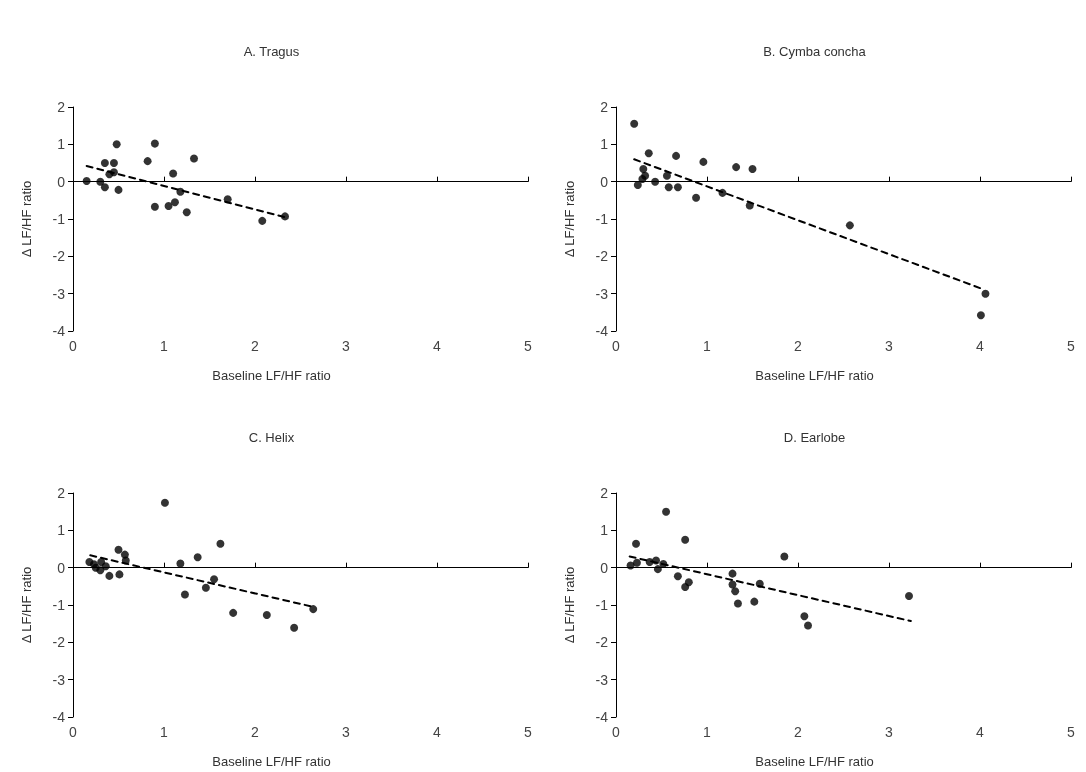 The image size is (1086, 772). What do you see at coordinates (707, 346) in the screenshot?
I see `x-tick-label: 1` at bounding box center [707, 346].